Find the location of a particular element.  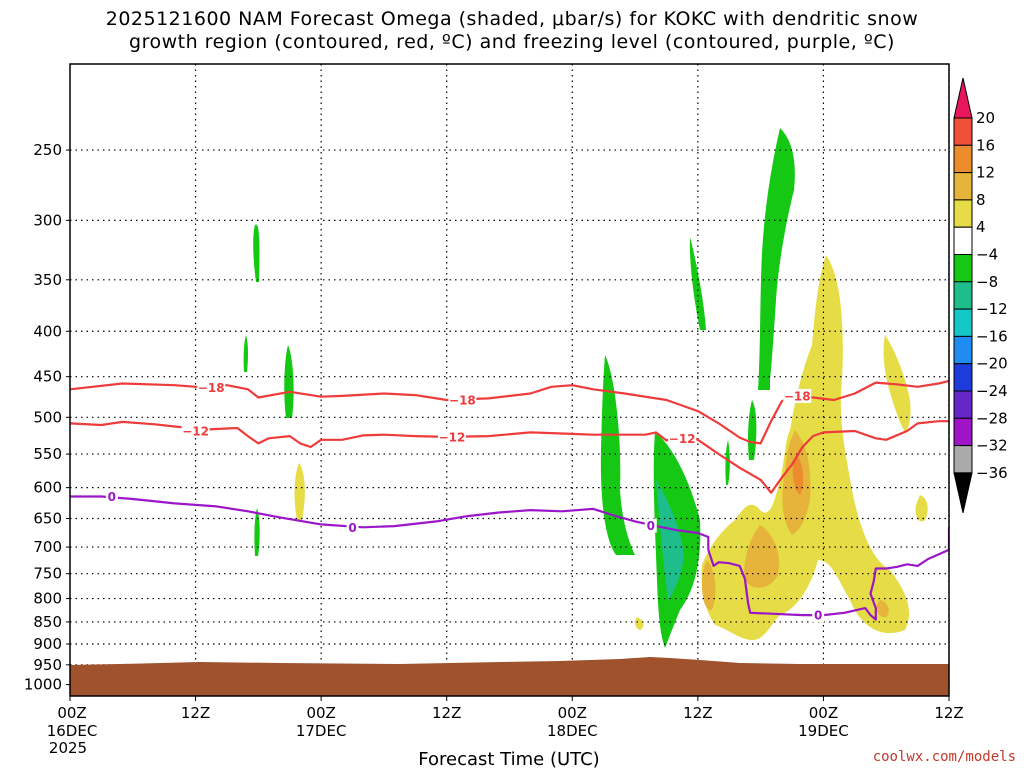

y-tick-label: 550 is located at coordinates (47, 454).